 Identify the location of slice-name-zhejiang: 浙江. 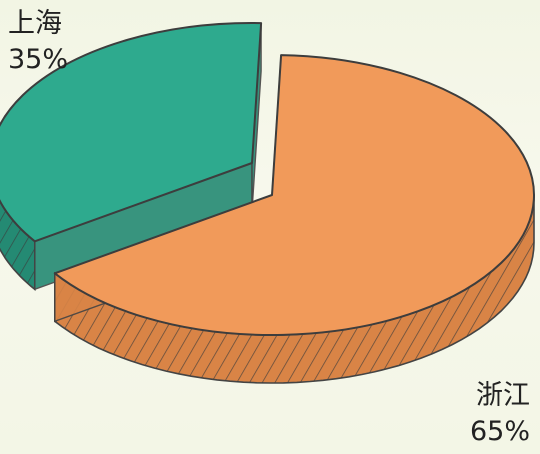
(503, 395).